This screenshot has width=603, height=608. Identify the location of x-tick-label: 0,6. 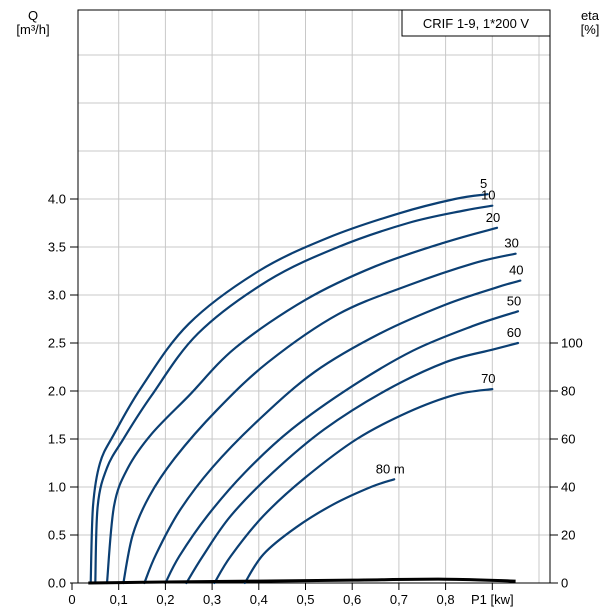
(352, 599).